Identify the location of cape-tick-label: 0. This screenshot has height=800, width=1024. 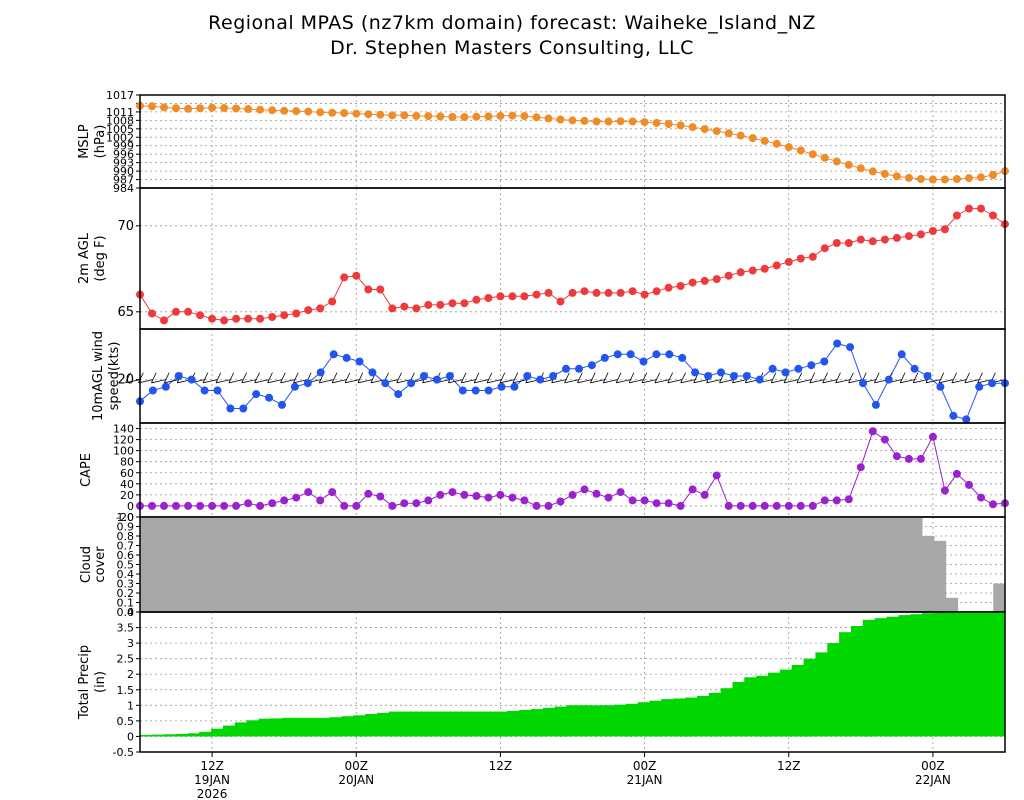
(130, 506).